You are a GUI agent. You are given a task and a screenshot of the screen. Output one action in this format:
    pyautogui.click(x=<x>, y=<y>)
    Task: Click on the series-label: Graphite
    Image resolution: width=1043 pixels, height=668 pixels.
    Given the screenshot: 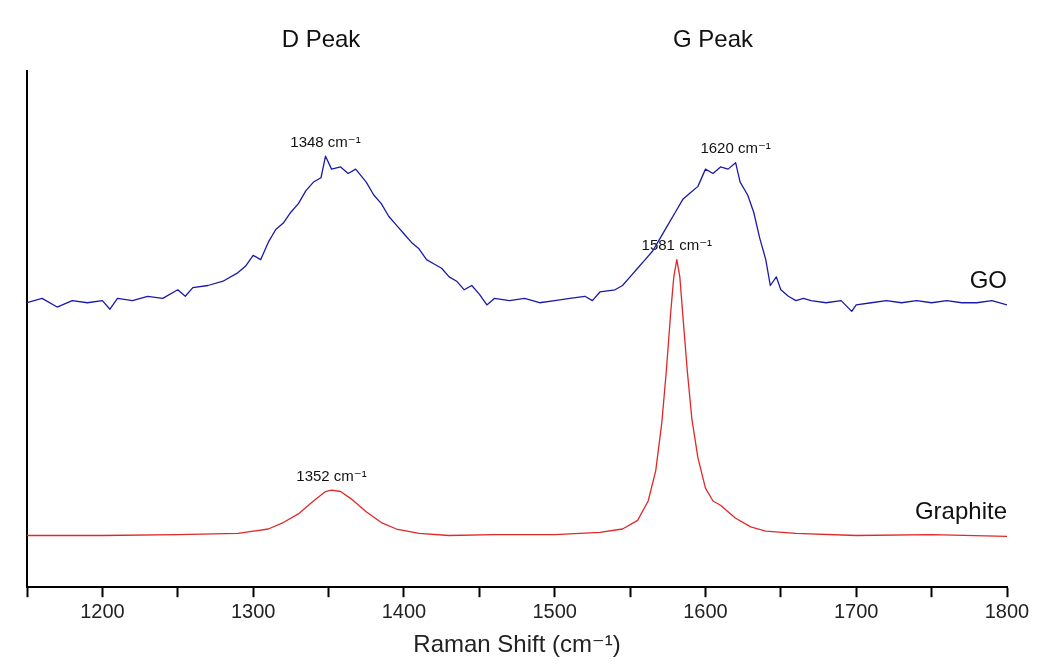 What is the action you would take?
    pyautogui.click(x=960, y=510)
    